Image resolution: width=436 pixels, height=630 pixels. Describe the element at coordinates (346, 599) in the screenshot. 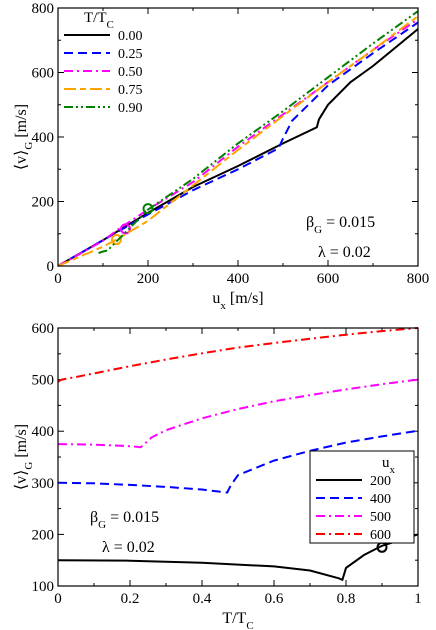

I see `x-tick-label: 0.8` at that location.